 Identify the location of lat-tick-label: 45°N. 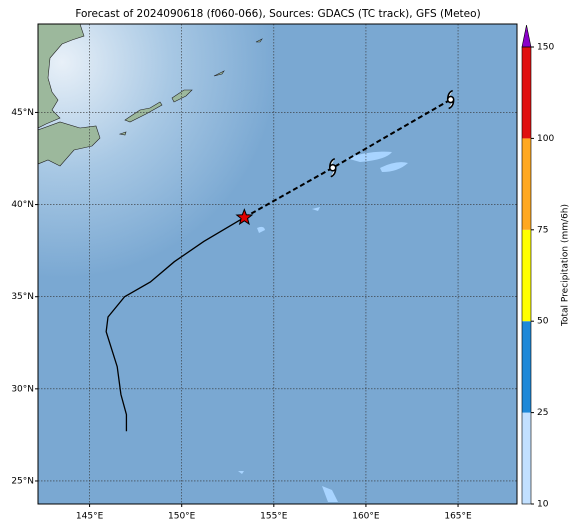
(22, 113).